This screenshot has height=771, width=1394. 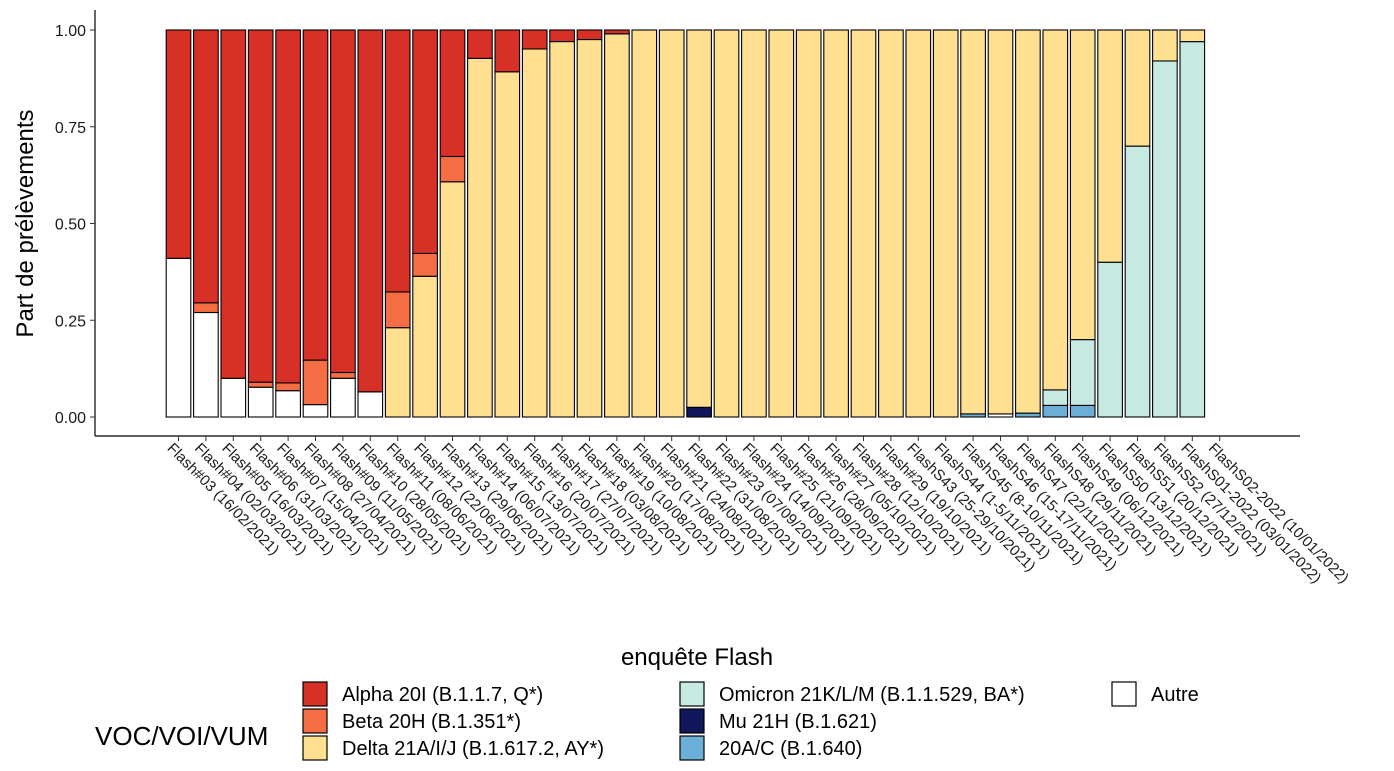 I want to click on legend-label: Alpha 20I (B.1.1.7, Q*), so click(x=442, y=695).